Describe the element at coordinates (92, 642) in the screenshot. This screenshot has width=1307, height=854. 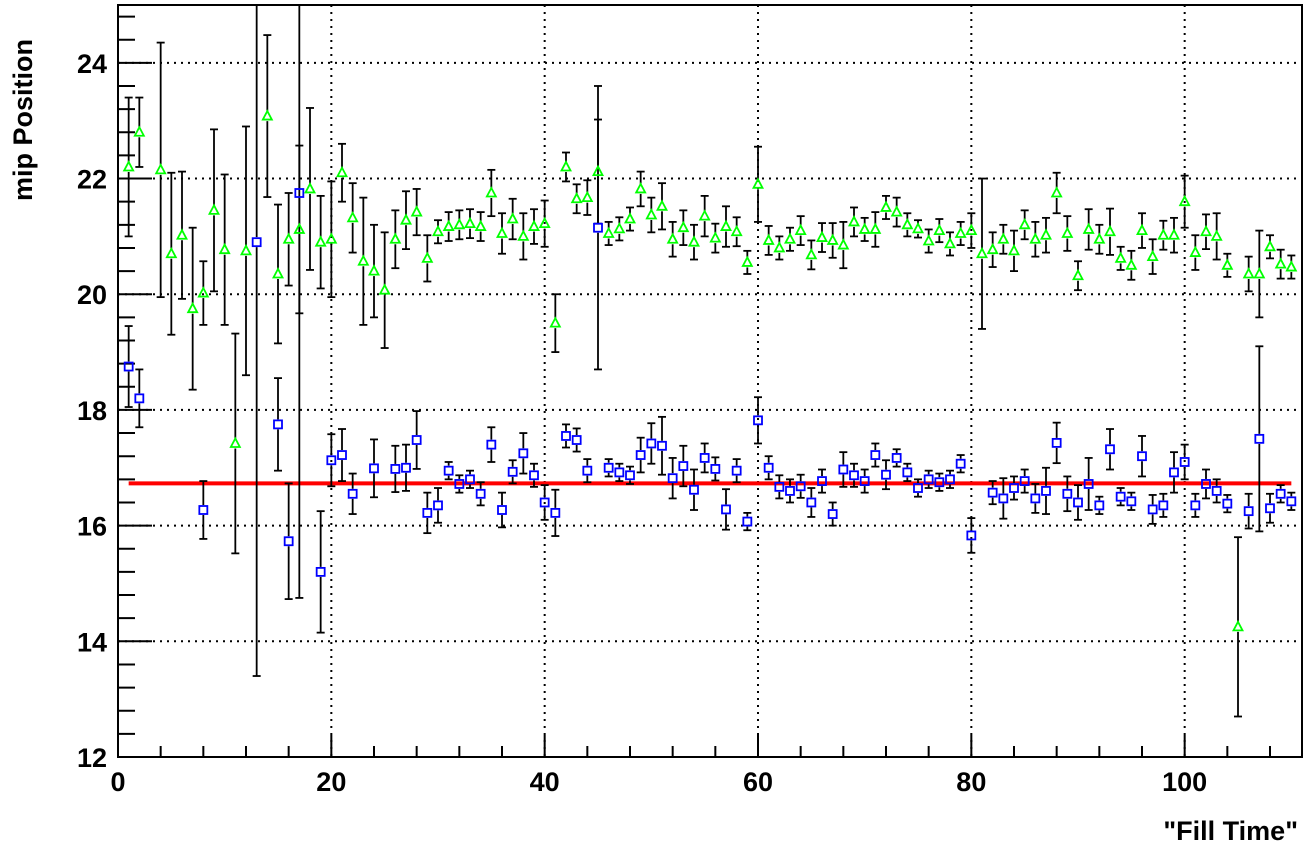
I see `y-tick-label: 14` at that location.